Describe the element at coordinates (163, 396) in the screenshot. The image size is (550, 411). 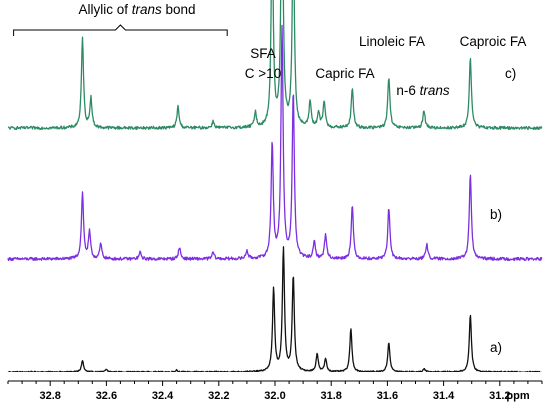
I see `x-tick-label: 32.4` at that location.